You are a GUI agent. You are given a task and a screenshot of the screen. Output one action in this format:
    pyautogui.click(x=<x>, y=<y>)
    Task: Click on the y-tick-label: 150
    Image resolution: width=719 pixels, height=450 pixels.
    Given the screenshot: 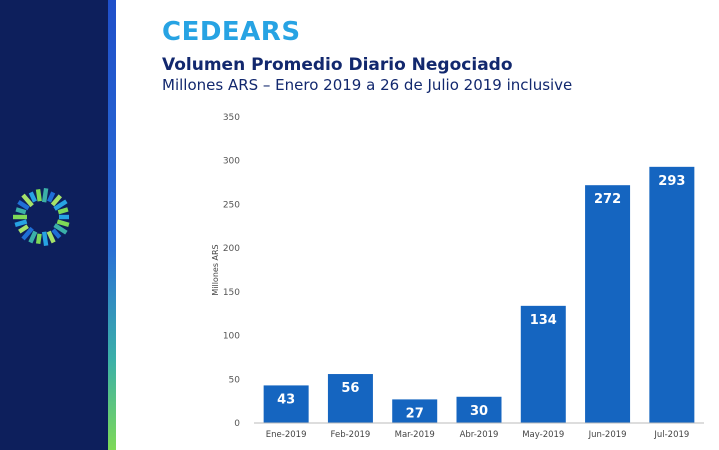 What is the action you would take?
    pyautogui.click(x=231, y=293)
    